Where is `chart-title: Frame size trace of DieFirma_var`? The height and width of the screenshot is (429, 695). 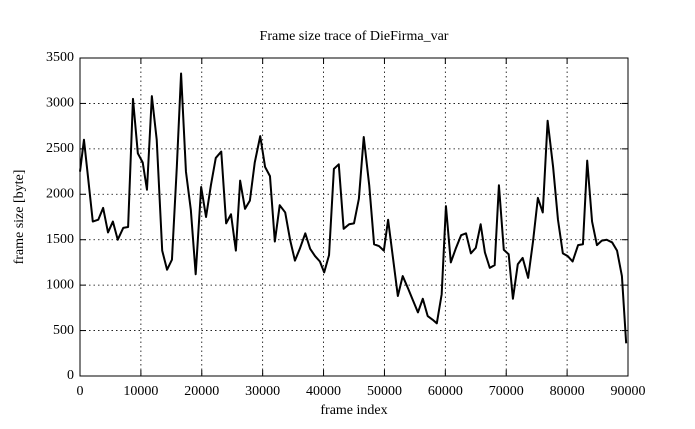
chart-title: Frame size trace of DieFirma_var is located at coordinates (354, 36).